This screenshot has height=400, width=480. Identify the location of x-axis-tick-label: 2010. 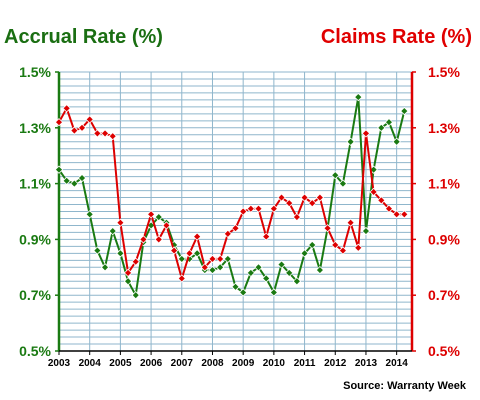
(274, 363).